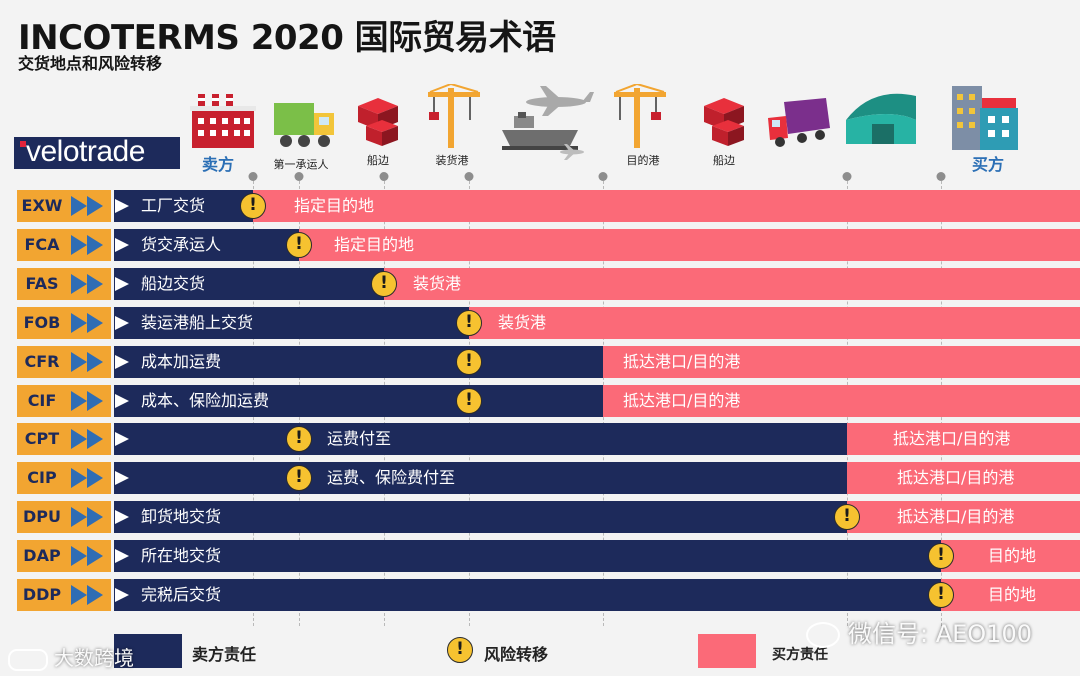  Describe the element at coordinates (881, 118) in the screenshot. I see `warehouse-icon` at that location.